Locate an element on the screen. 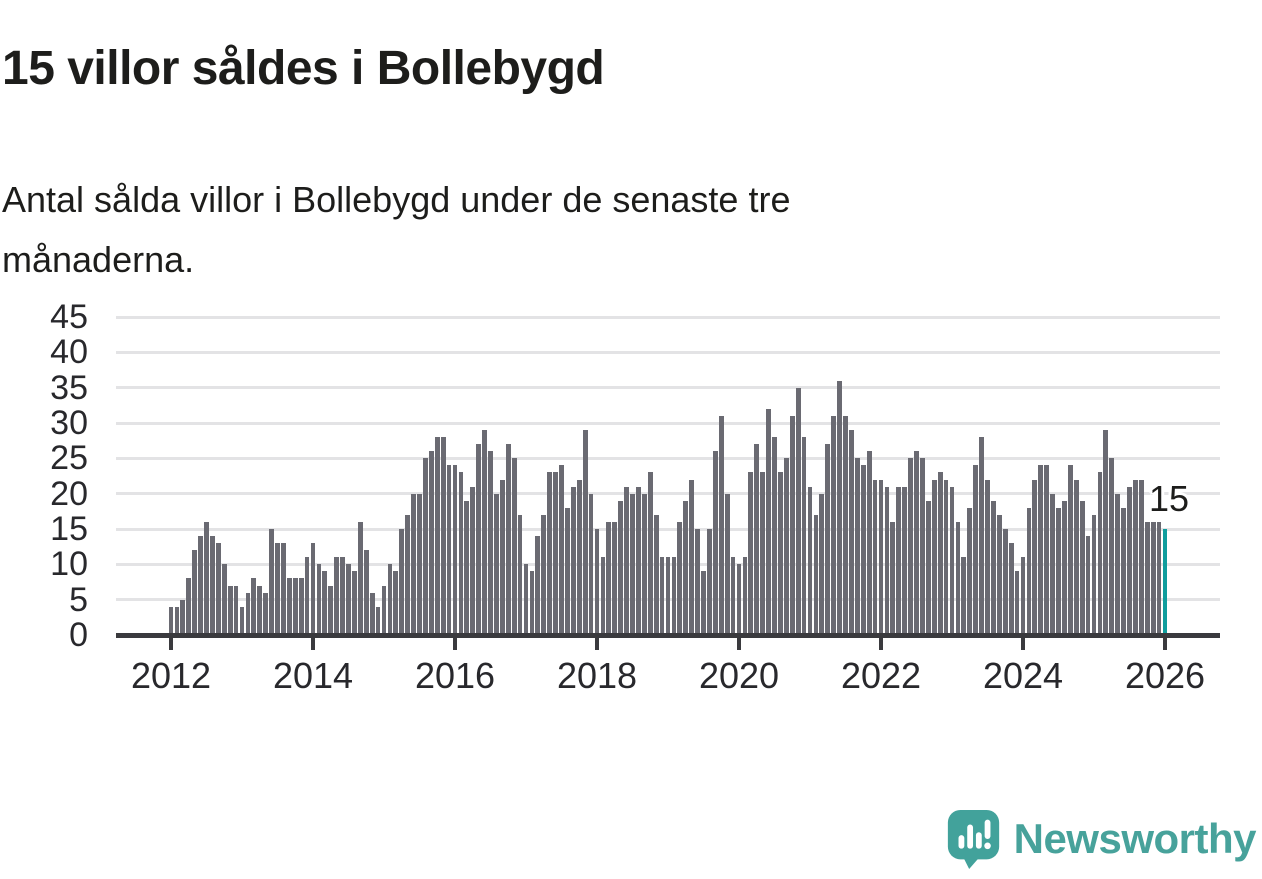 The width and height of the screenshot is (1262, 879). x-axis-label-2018: 2018 is located at coordinates (597, 675).